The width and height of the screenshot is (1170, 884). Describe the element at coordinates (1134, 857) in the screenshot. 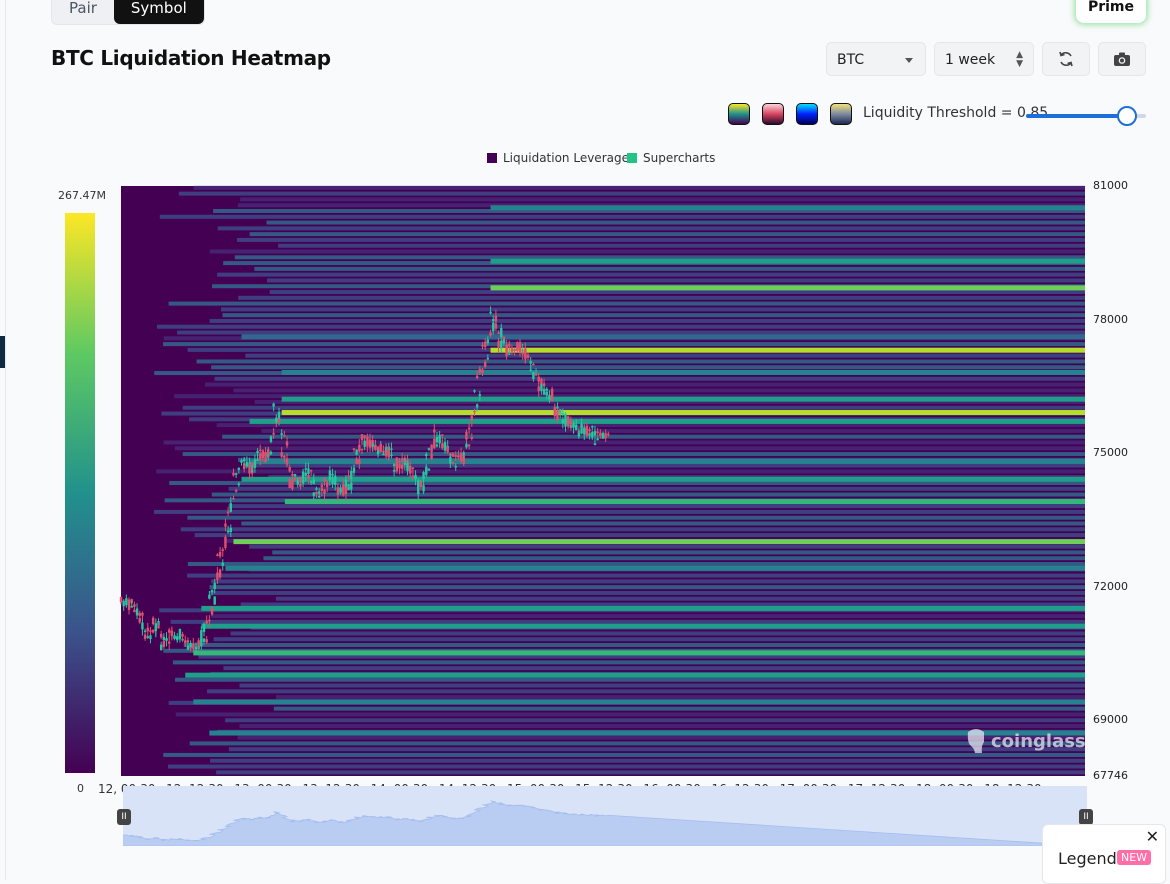

I see `new-badge: NEW` at that location.